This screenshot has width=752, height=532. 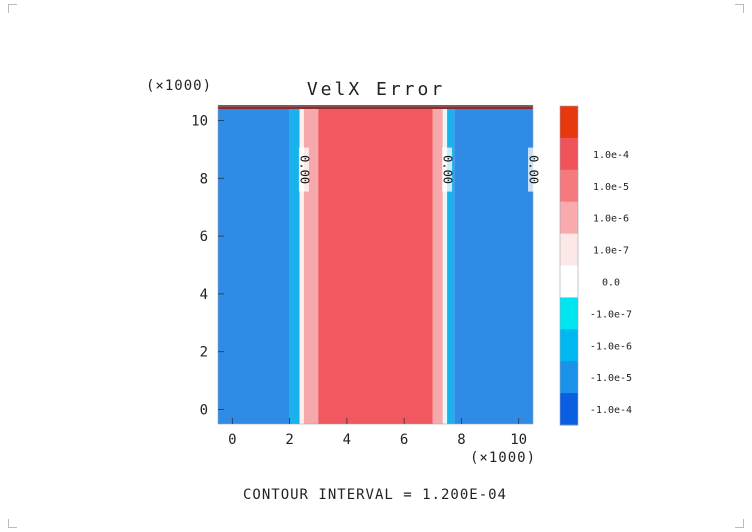 What do you see at coordinates (611, 187) in the screenshot?
I see `colorbar-label: 1.0e-5` at bounding box center [611, 187].